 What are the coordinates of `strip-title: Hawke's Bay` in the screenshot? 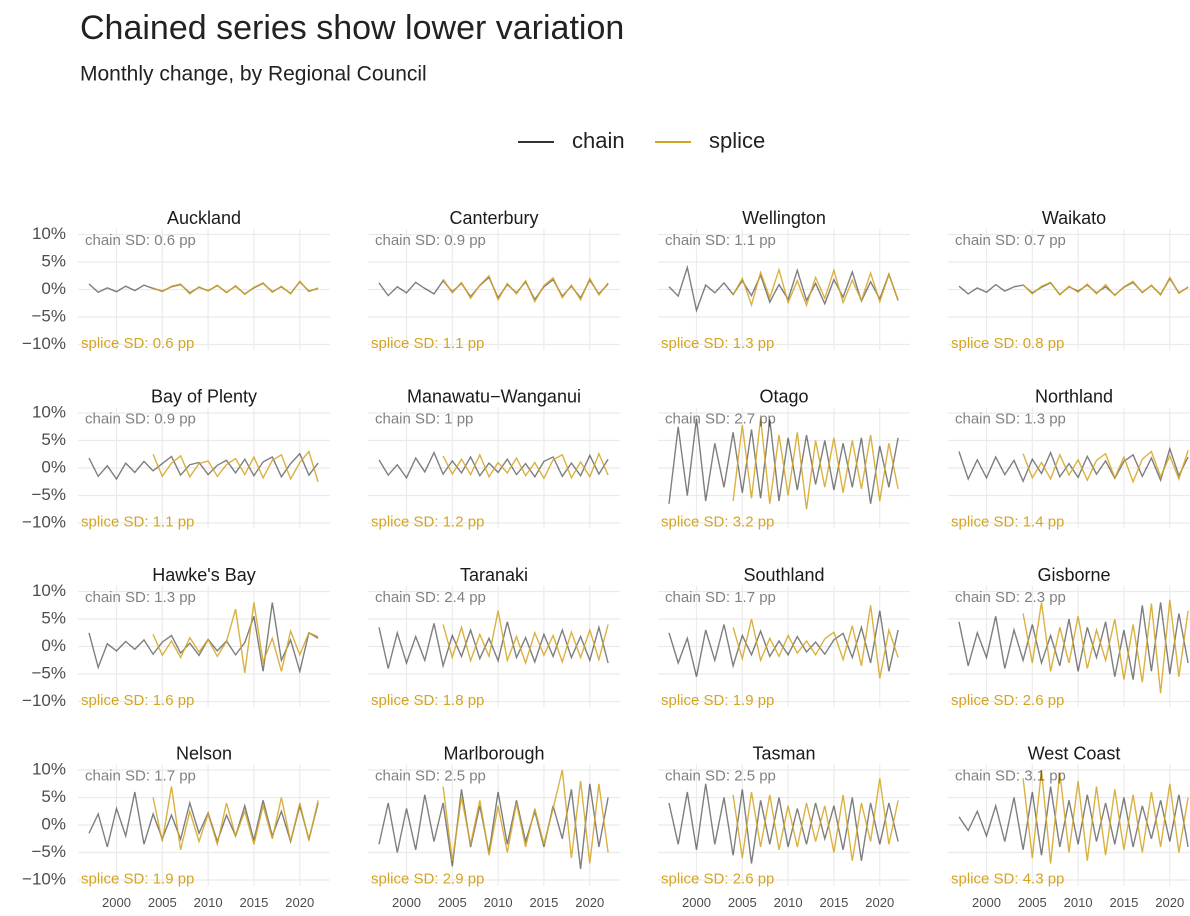 It's located at (203, 575).